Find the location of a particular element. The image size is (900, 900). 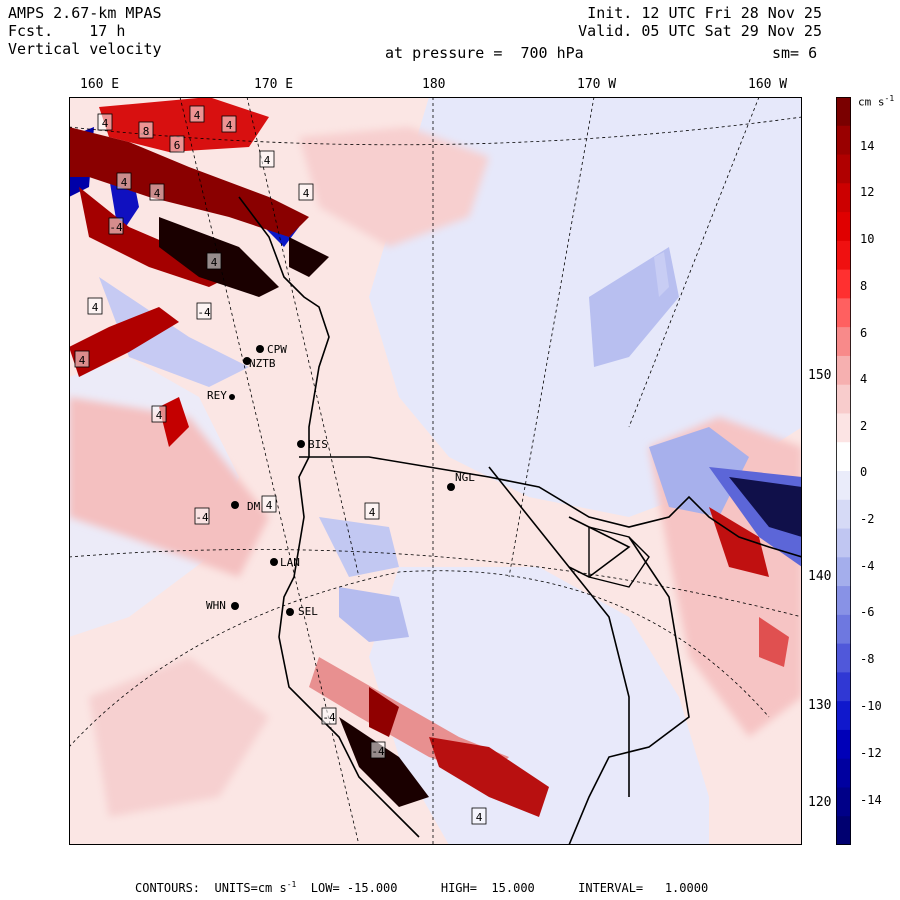

contour-label-text: 6 is located at coordinates (177, 145).